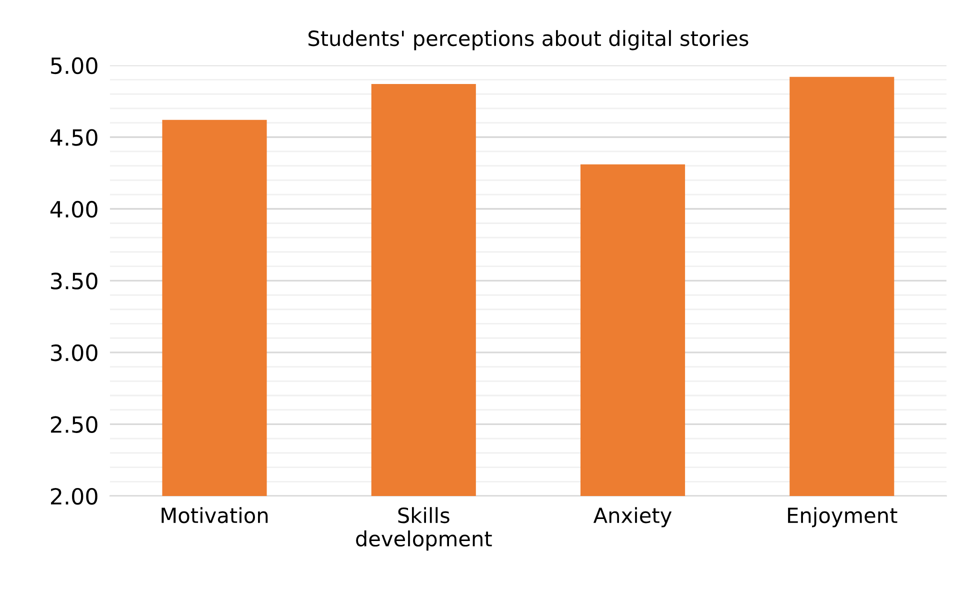  Describe the element at coordinates (74, 281) in the screenshot. I see `y-tick-label: 3.50` at that location.